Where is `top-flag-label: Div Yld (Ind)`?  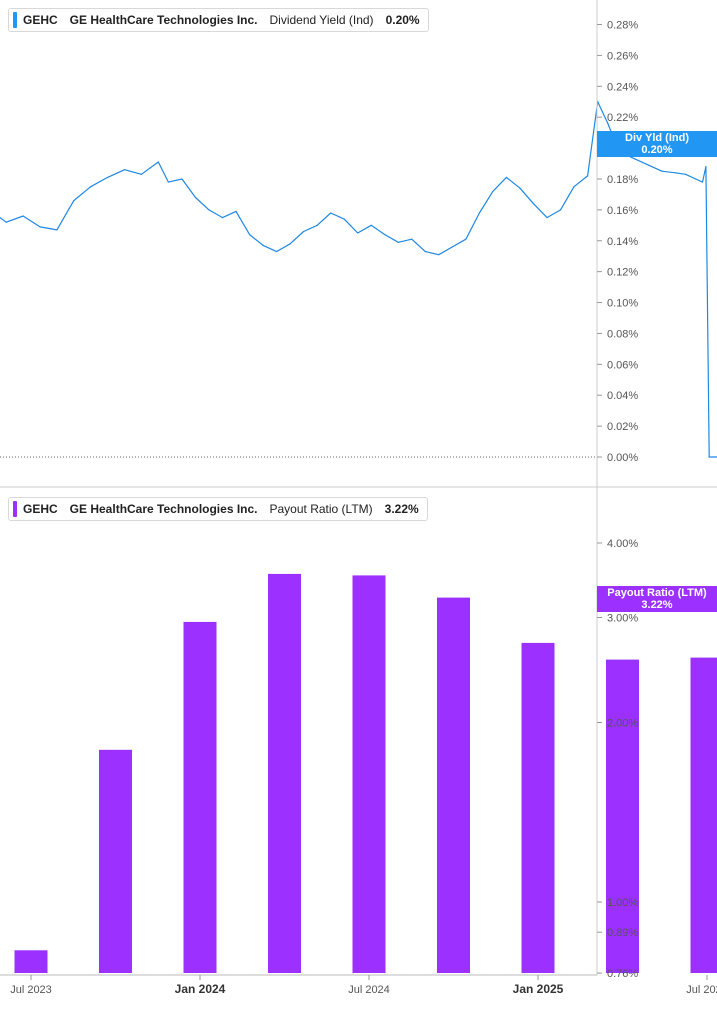 top-flag-label: Div Yld (Ind) is located at coordinates (657, 138).